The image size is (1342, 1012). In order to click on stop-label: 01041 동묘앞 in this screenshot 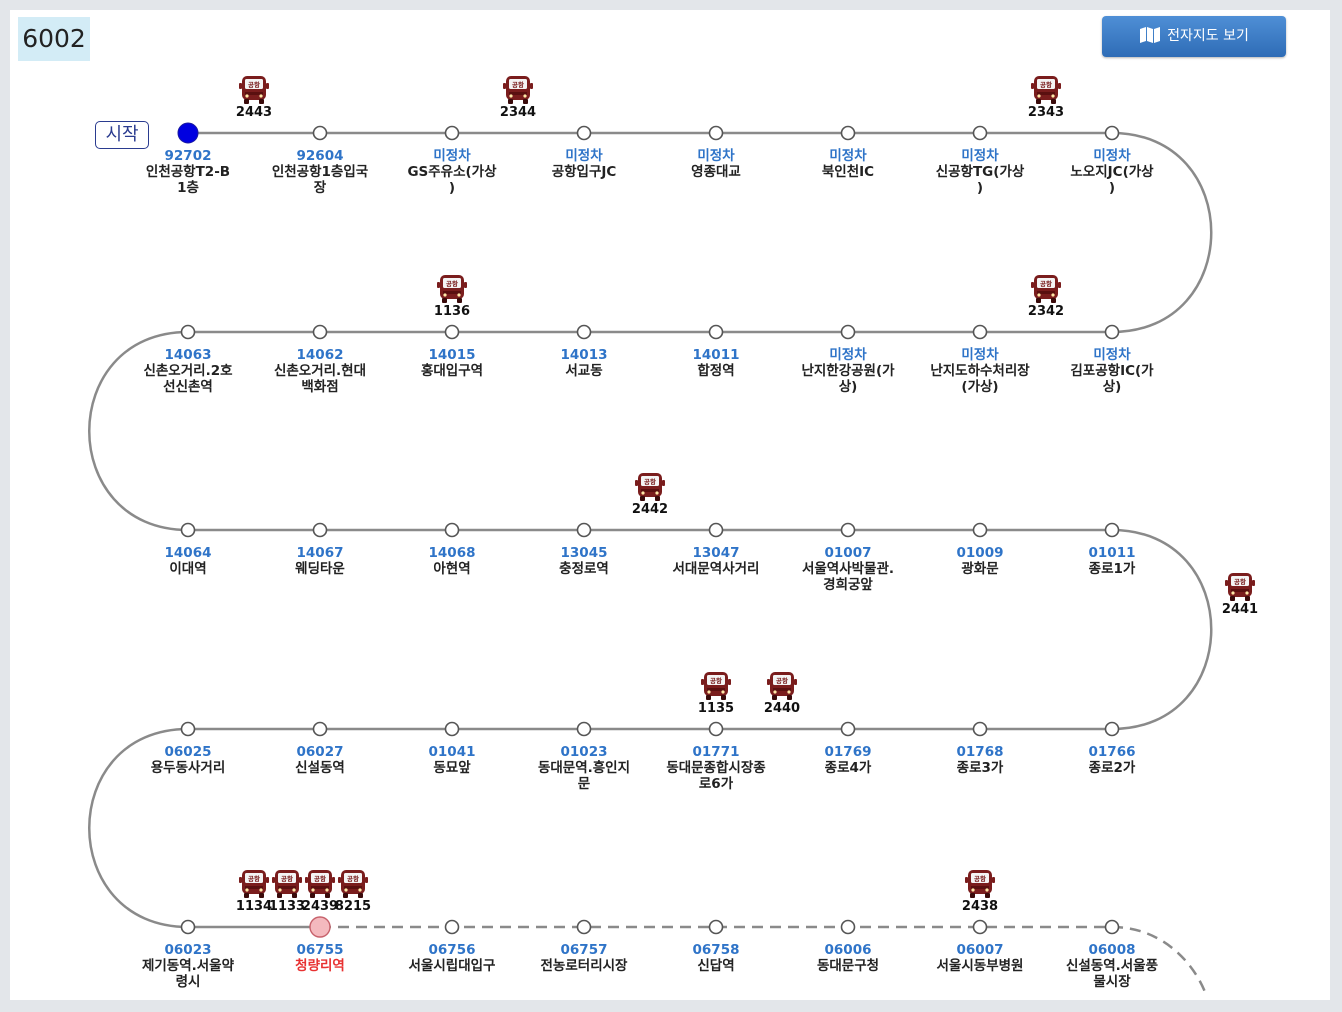, I will do `click(452, 760)`.